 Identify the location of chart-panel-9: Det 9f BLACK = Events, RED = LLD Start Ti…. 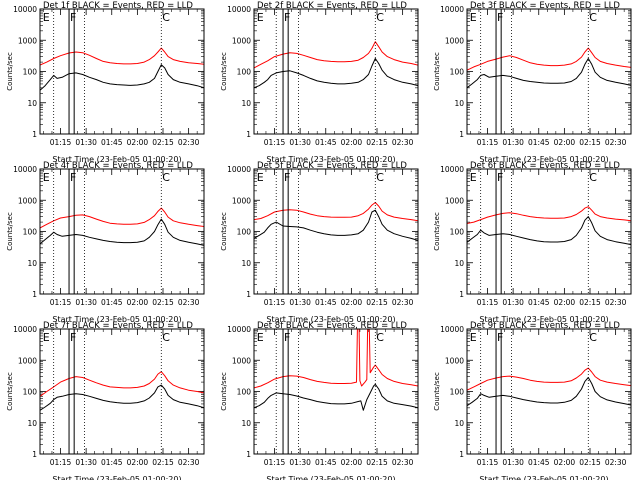
(532, 400).